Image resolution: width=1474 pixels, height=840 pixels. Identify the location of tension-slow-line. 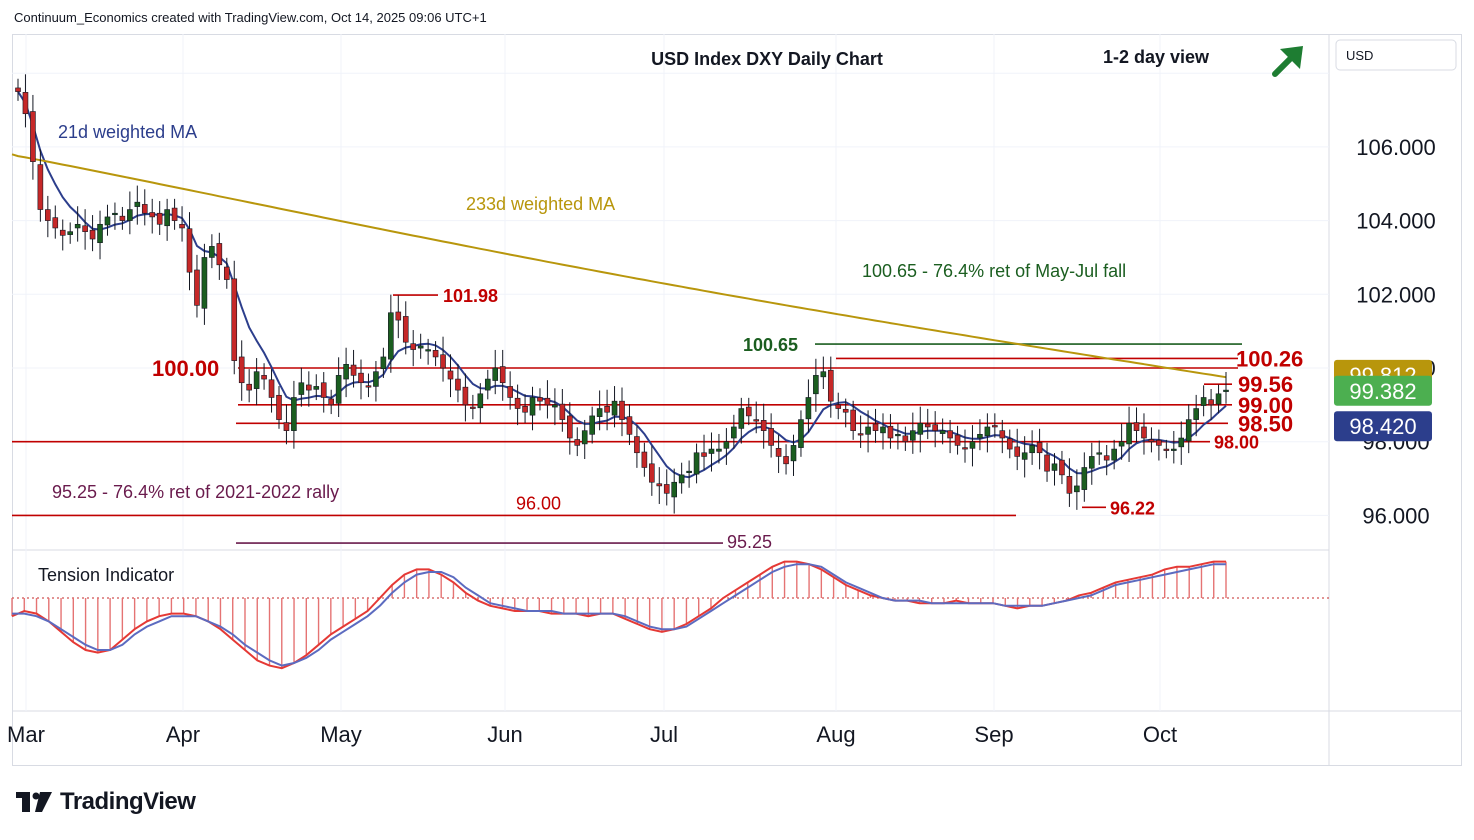
(619, 615).